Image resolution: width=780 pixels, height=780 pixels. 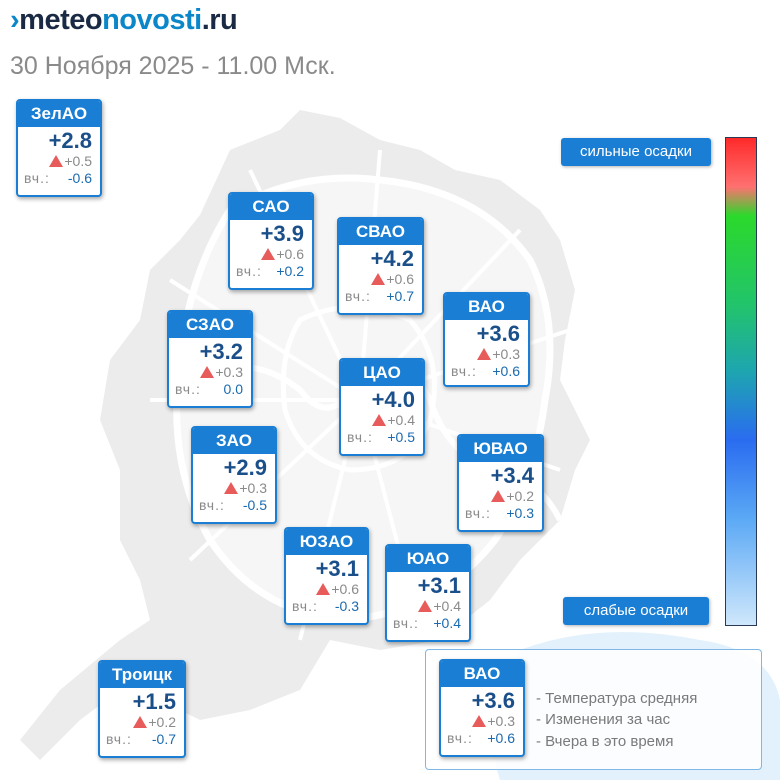 I want to click on district-yesterday: вч.: 0.0, so click(x=209, y=389).